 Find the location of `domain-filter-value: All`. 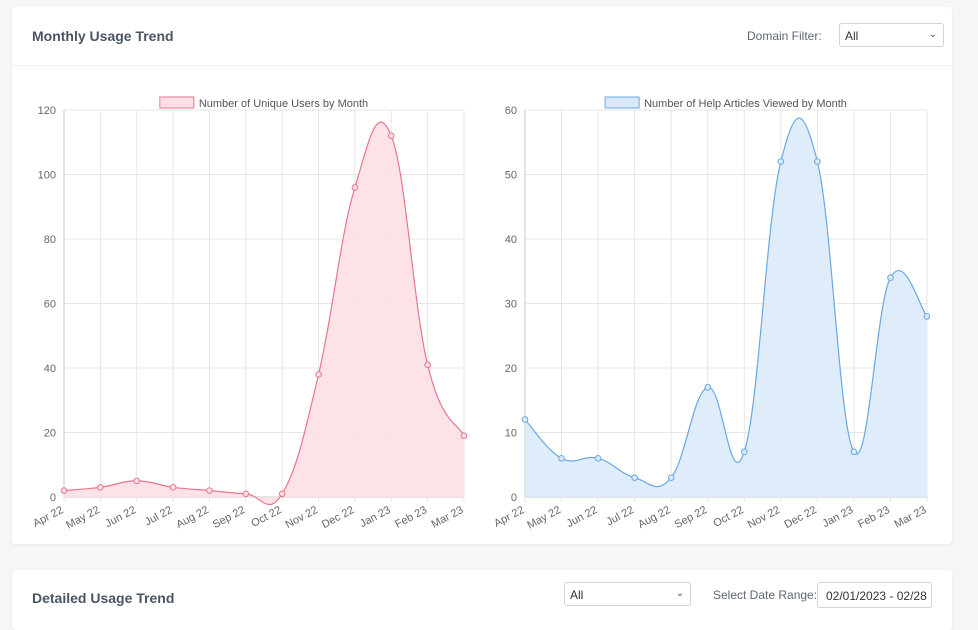

domain-filter-value: All is located at coordinates (852, 36).